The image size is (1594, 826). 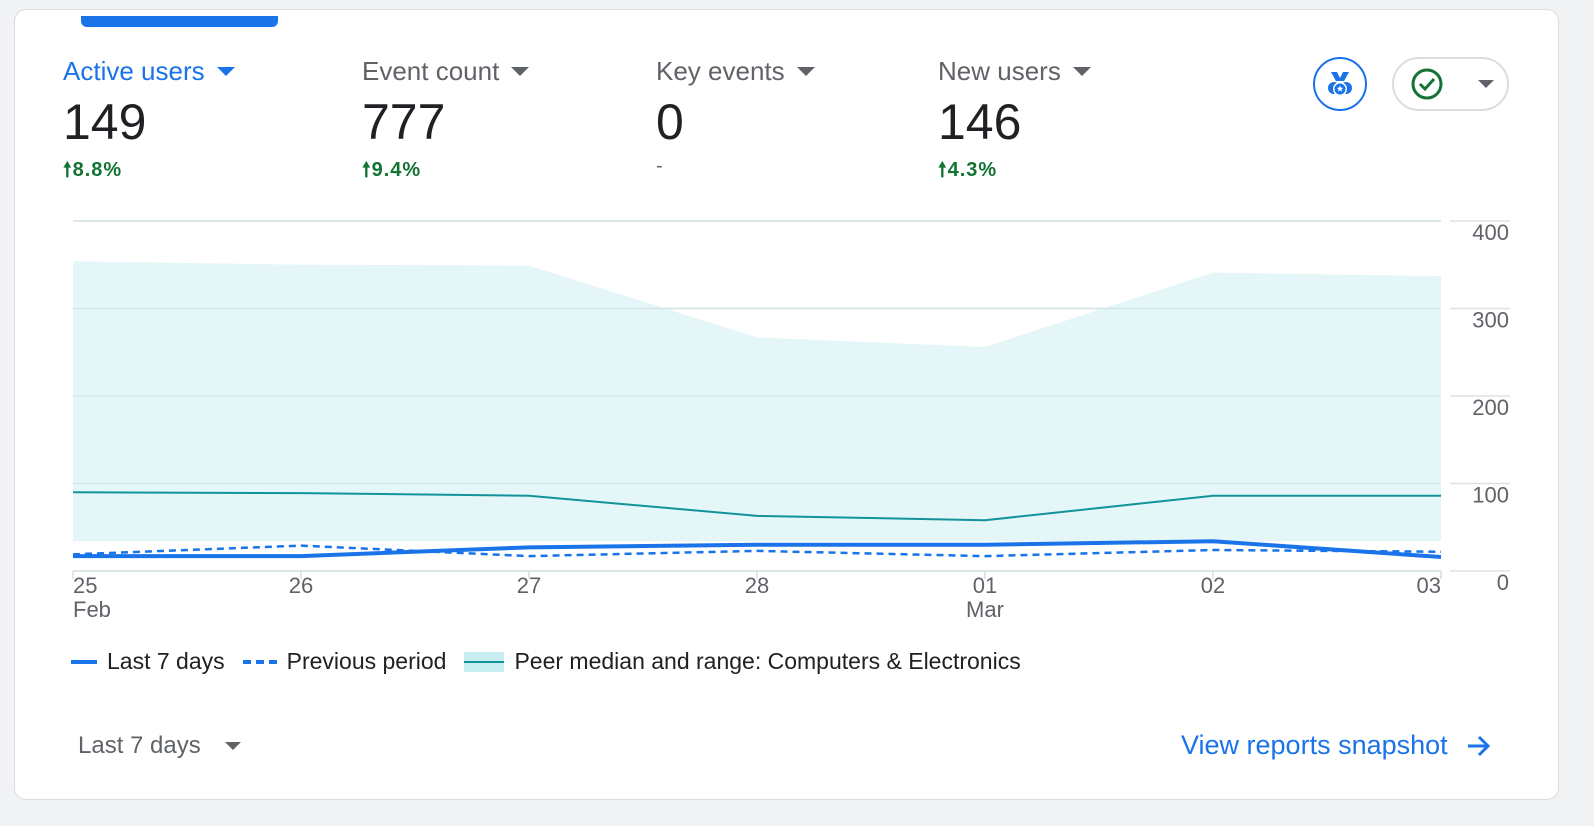 I want to click on check-circle-icon, so click(x=1427, y=84).